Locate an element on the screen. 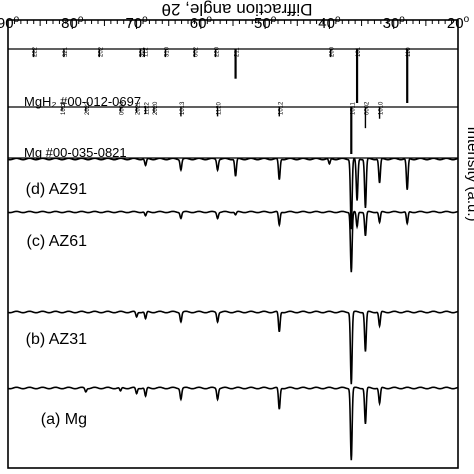 This screenshot has width=474, height=474. spectrum-label: (b) AZ31 is located at coordinates (56, 339).